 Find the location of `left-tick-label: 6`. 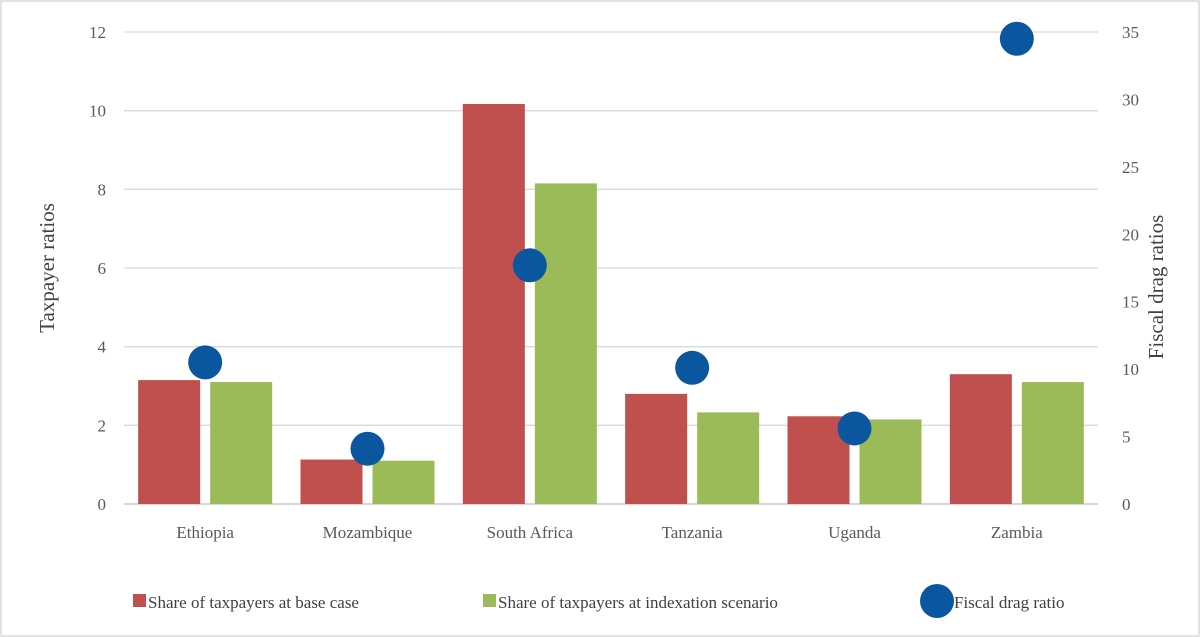

left-tick-label: 6 is located at coordinates (102, 268).